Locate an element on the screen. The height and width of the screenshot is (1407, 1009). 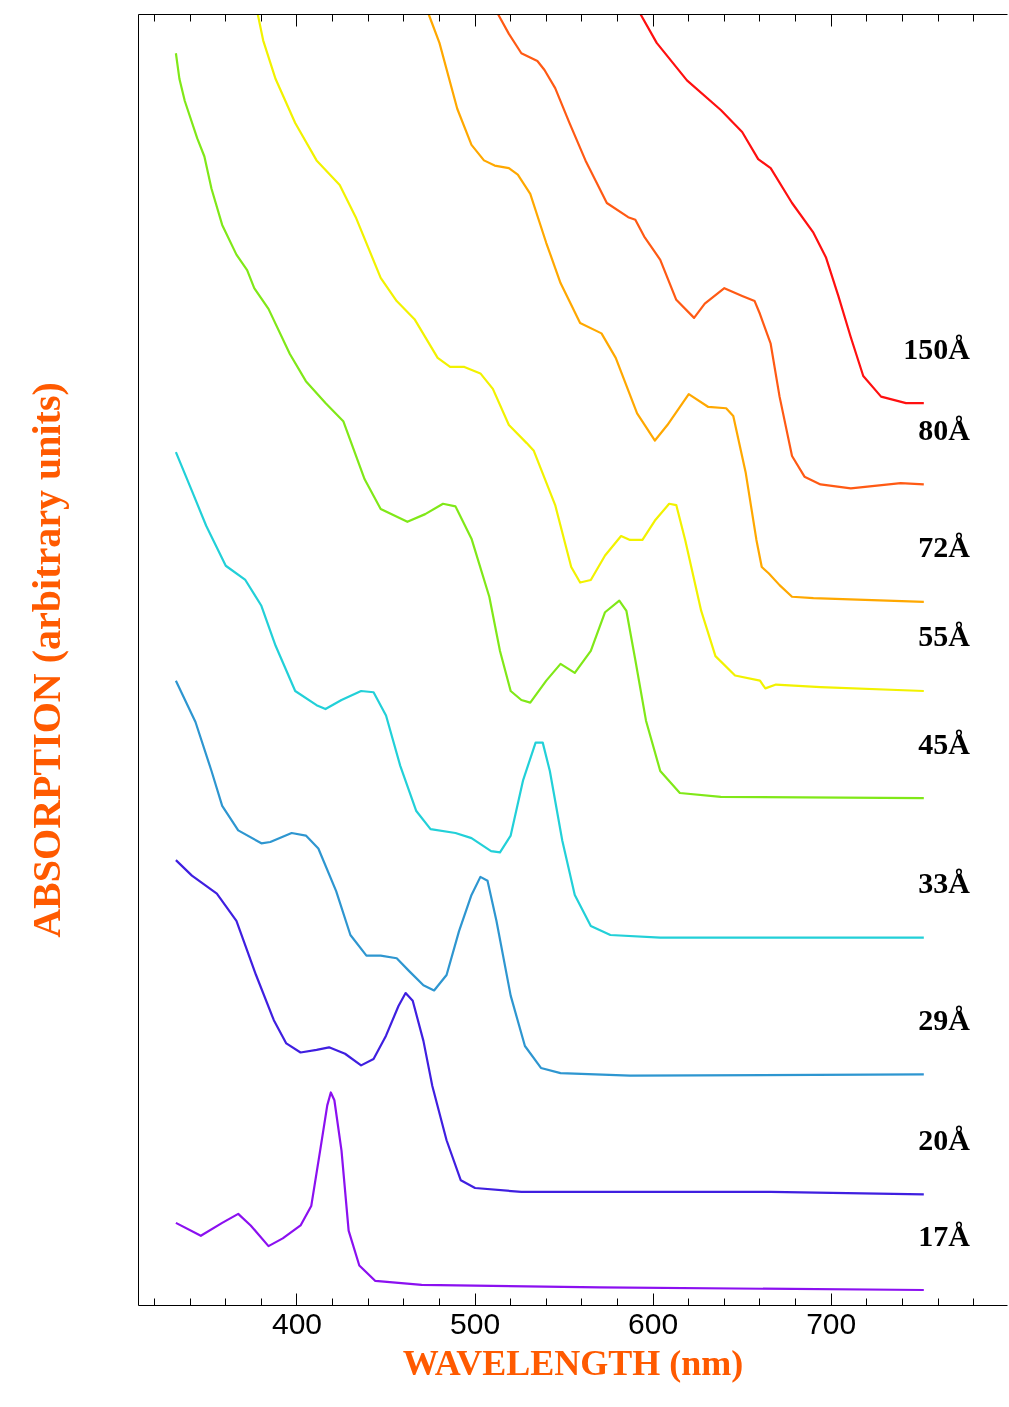
x-axis-title: WAVELENGTH (nm) is located at coordinates (573, 1362).